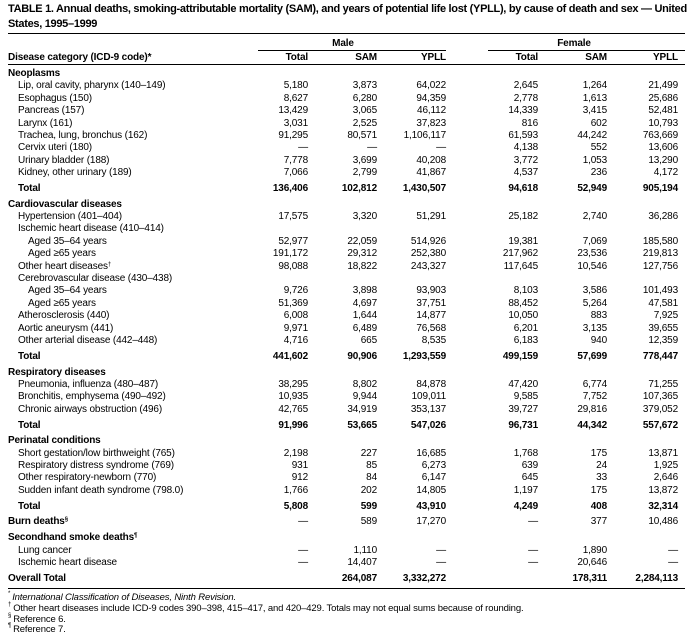 This screenshot has height=640, width=693. What do you see at coordinates (431, 490) in the screenshot?
I see `cell-value: 14,805` at bounding box center [431, 490].